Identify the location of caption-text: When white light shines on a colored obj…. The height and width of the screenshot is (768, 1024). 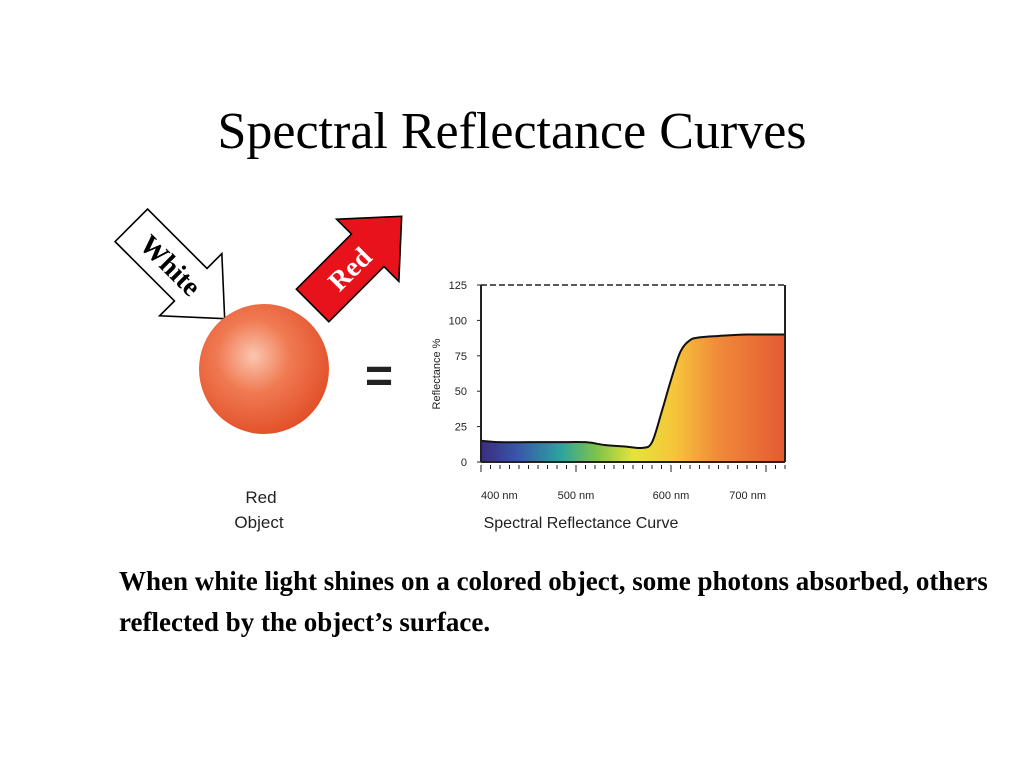
(553, 601).